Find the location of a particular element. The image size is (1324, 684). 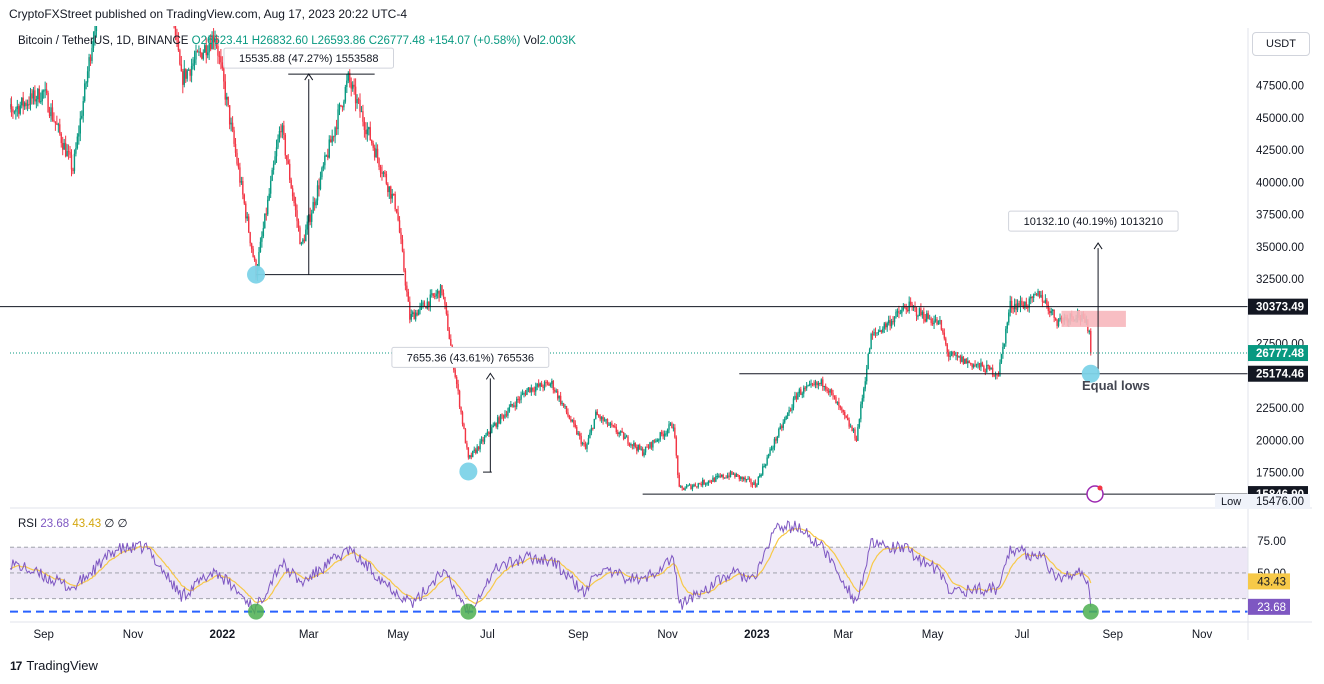

rsi-label: RSI is located at coordinates (28, 524).